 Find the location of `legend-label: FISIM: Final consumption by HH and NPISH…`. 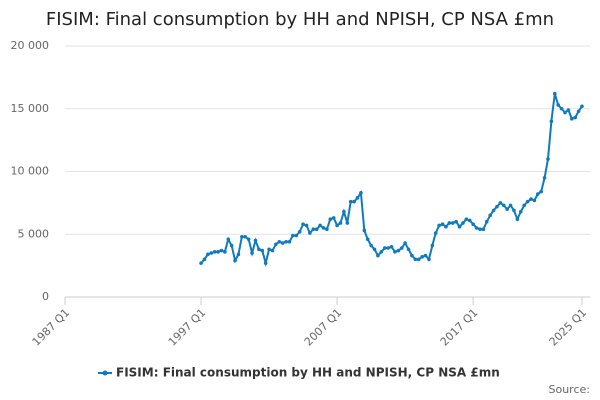

legend-label: FISIM: Final consumption by HH and NPISH… is located at coordinates (308, 373).